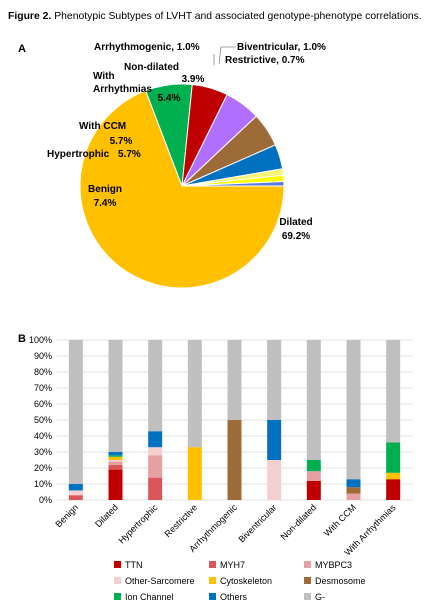 This screenshot has height=615, width=438. I want to click on legend-item-cytoskeleton: Cytoskeleton, so click(240, 581).